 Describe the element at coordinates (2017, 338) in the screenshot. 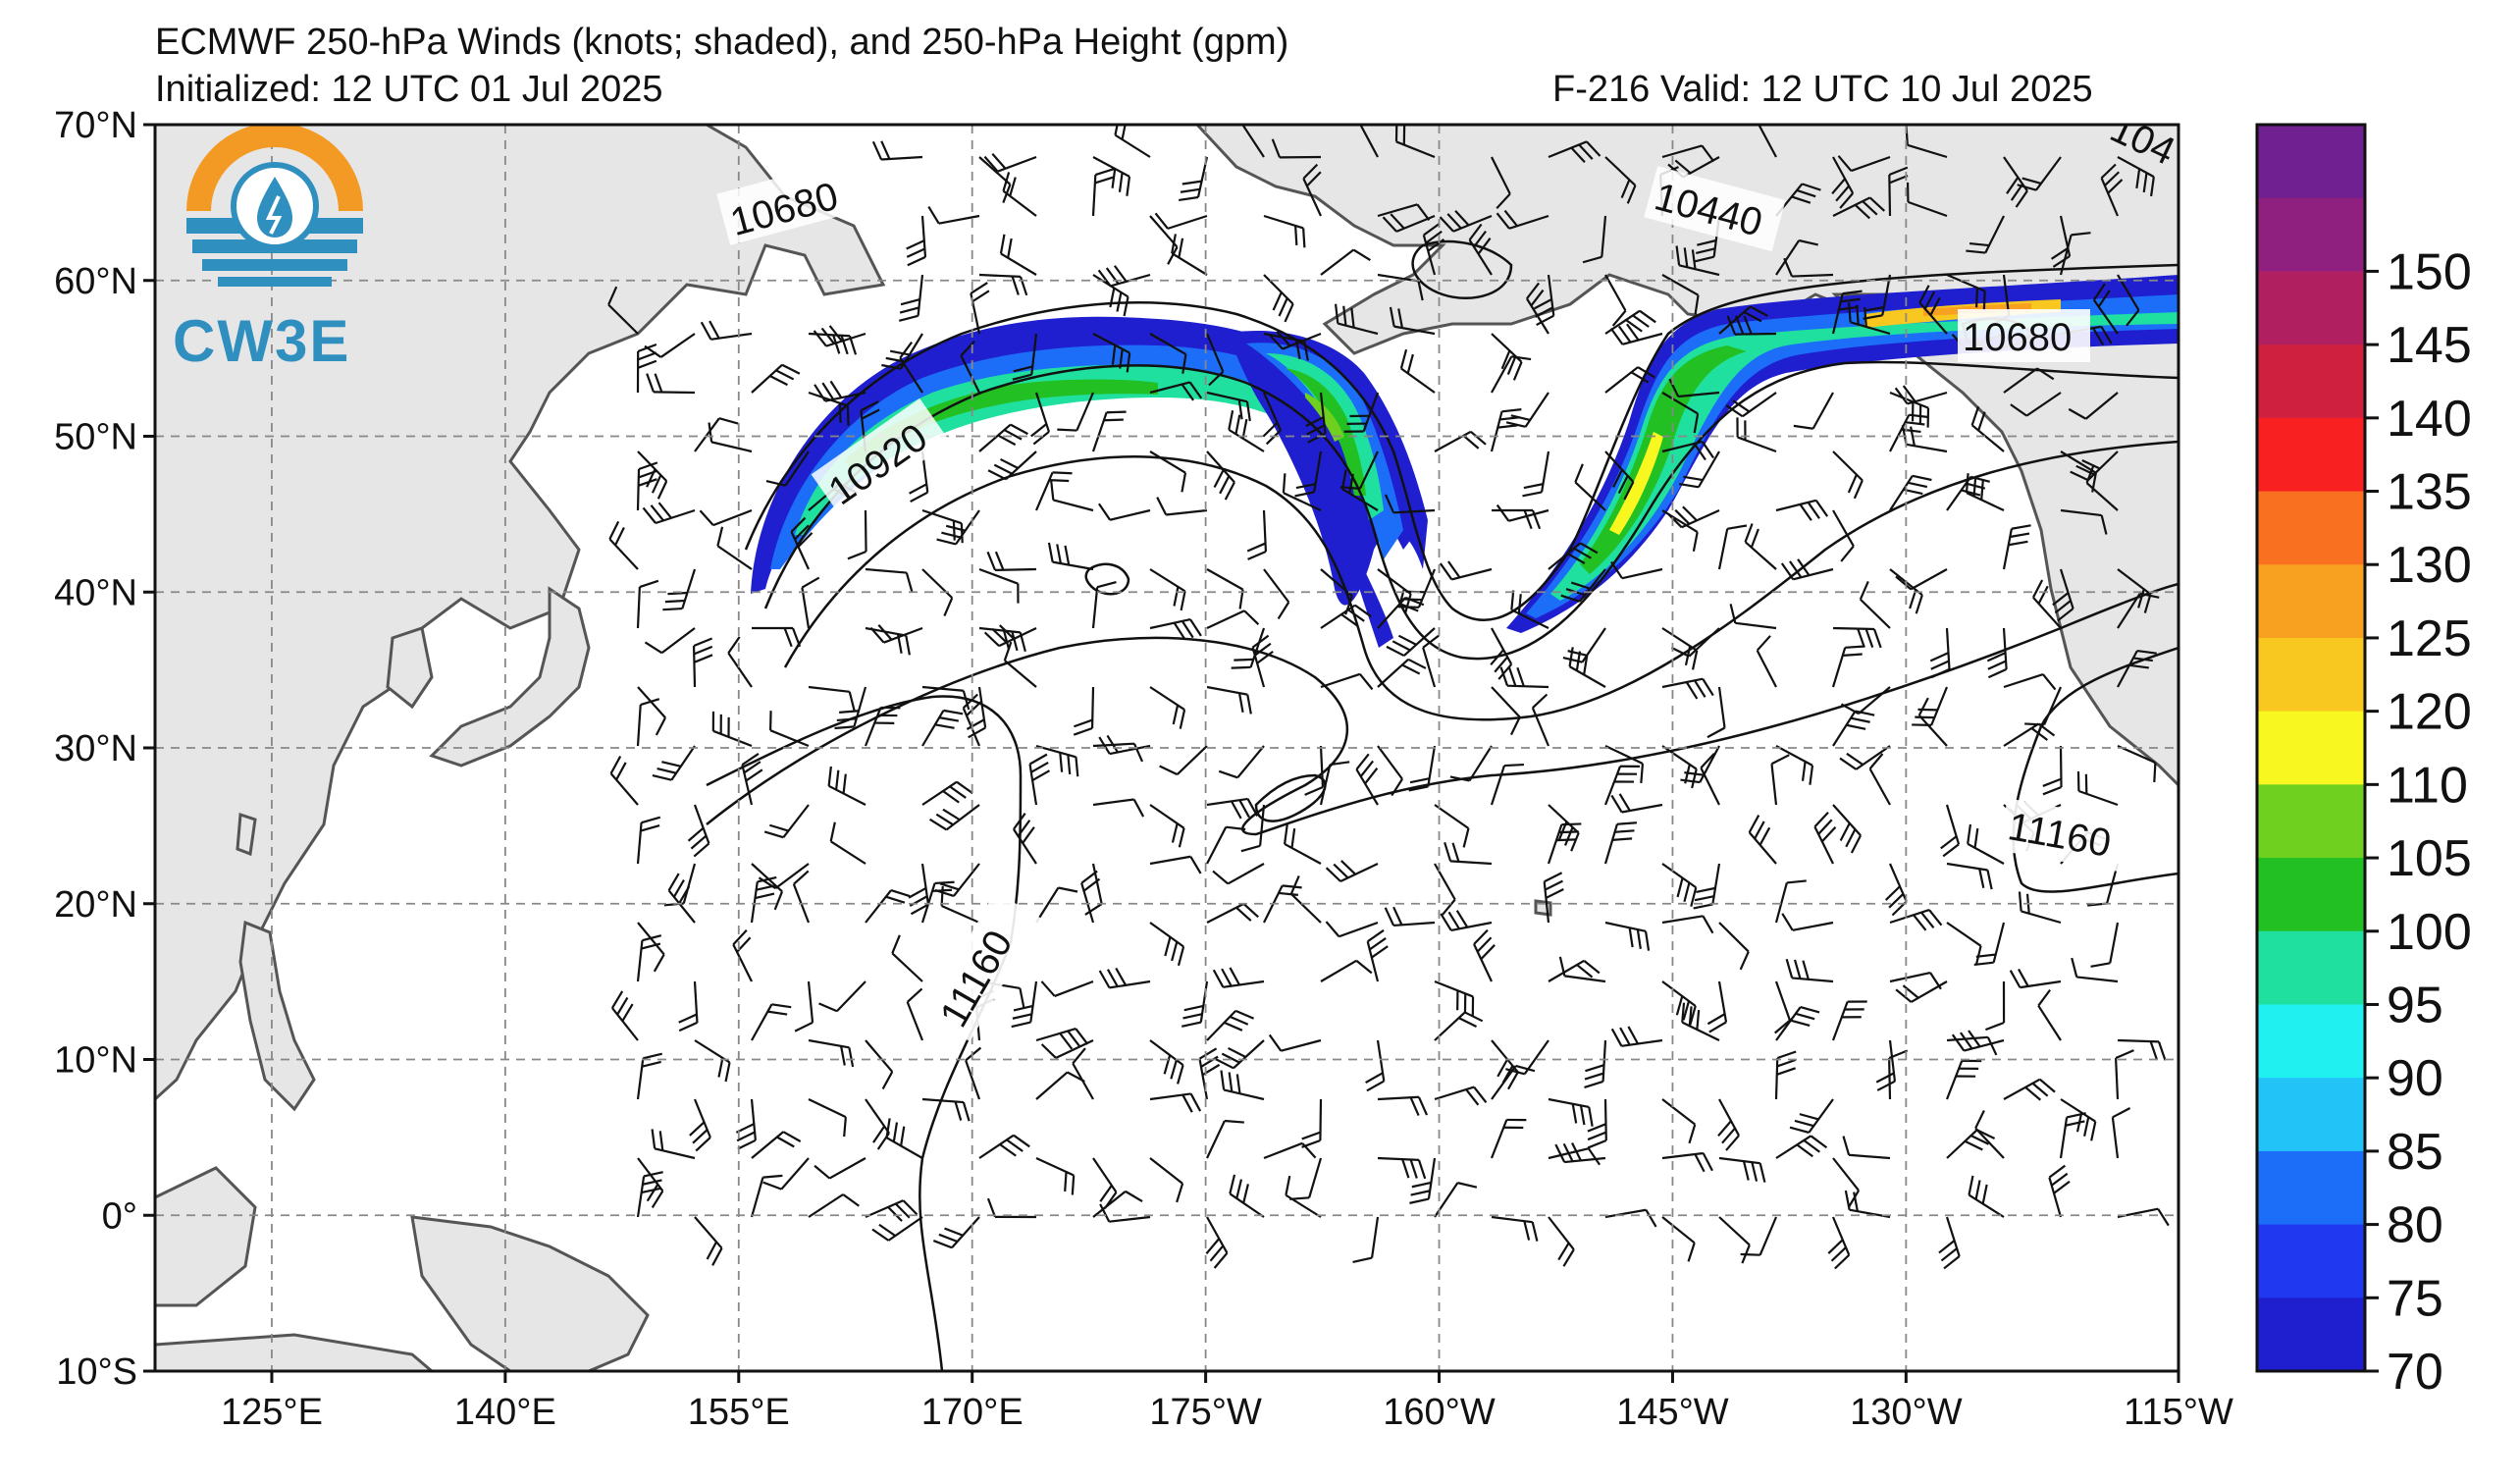

I see `contour-label: 10680` at that location.